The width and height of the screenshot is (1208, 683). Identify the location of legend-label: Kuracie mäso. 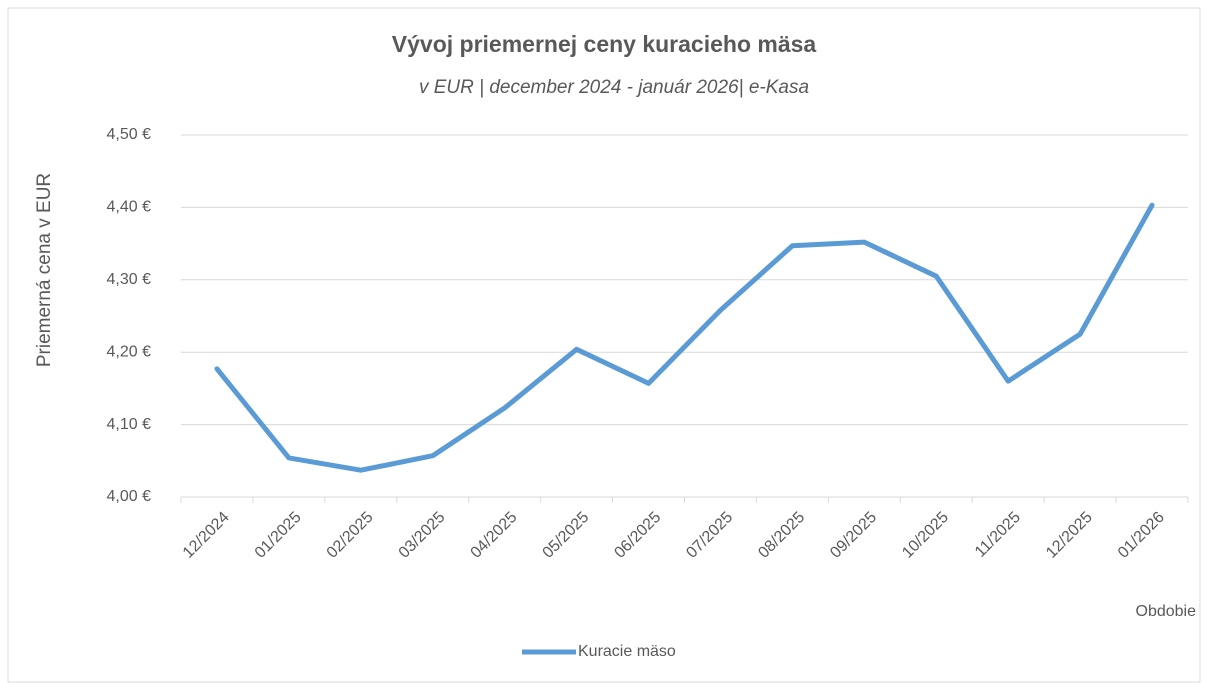
(627, 651).